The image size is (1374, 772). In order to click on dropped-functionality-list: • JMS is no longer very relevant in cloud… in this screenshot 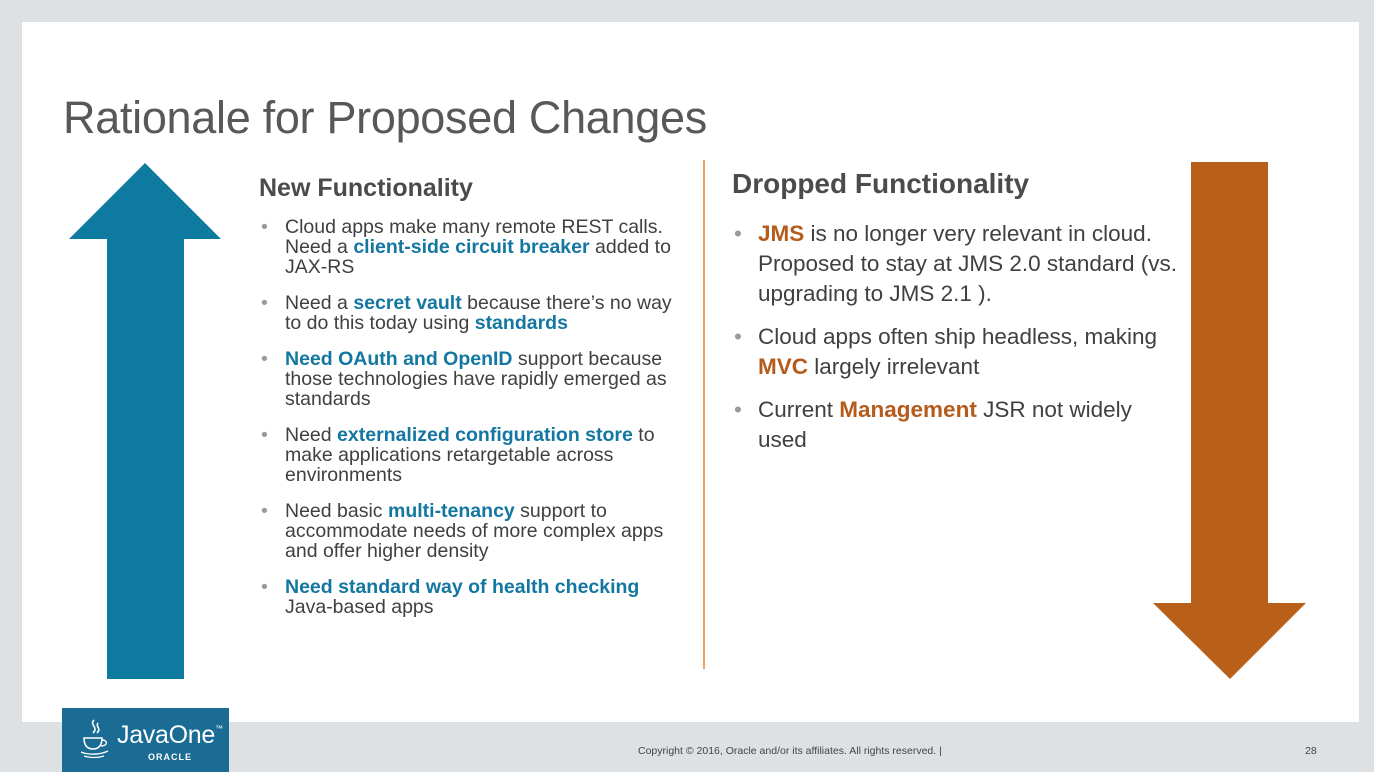, I will do `click(957, 337)`.